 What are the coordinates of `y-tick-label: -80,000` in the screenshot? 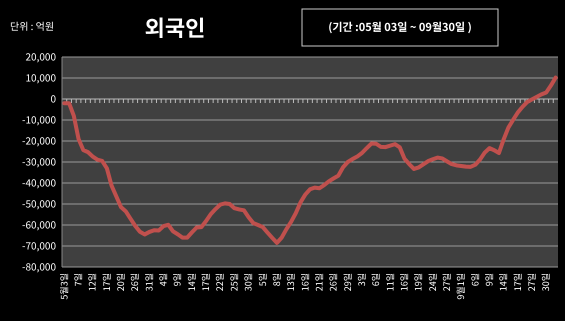 It's located at (39, 266).